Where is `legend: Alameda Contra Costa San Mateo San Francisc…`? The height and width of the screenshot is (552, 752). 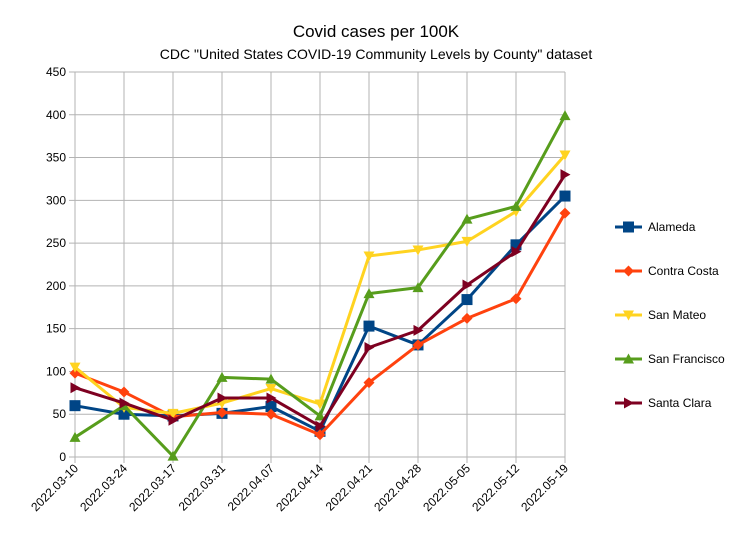 legend: Alameda Contra Costa San Mateo San Francisc… is located at coordinates (670, 315).